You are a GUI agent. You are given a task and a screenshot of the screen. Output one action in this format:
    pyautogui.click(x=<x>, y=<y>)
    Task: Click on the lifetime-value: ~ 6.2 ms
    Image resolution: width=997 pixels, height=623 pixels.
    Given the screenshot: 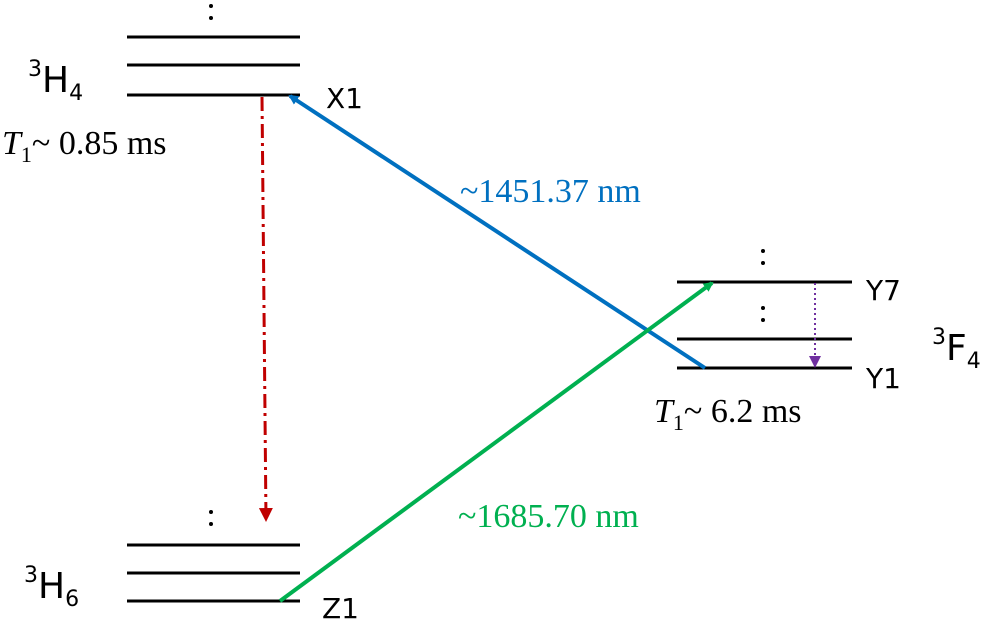 What is the action you would take?
    pyautogui.click(x=743, y=411)
    